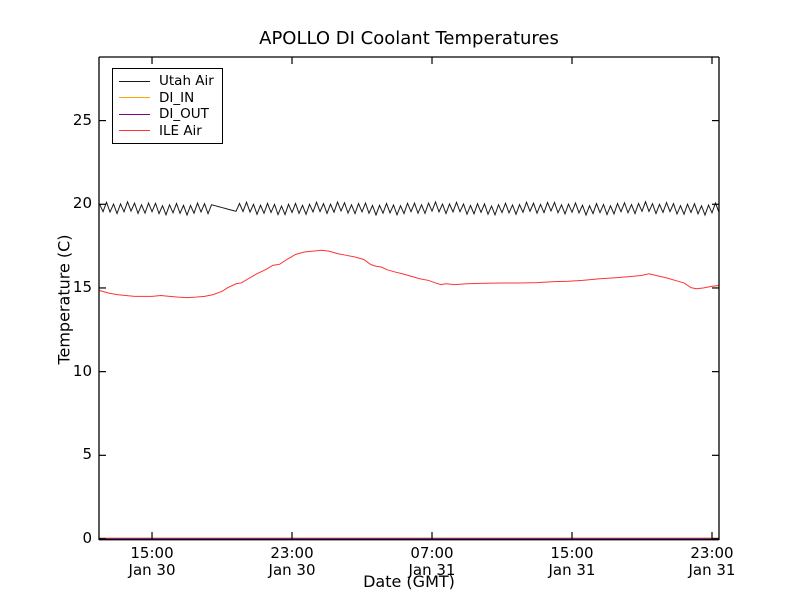  Describe the element at coordinates (177, 97) in the screenshot. I see `legend-label: DI_IN` at that location.